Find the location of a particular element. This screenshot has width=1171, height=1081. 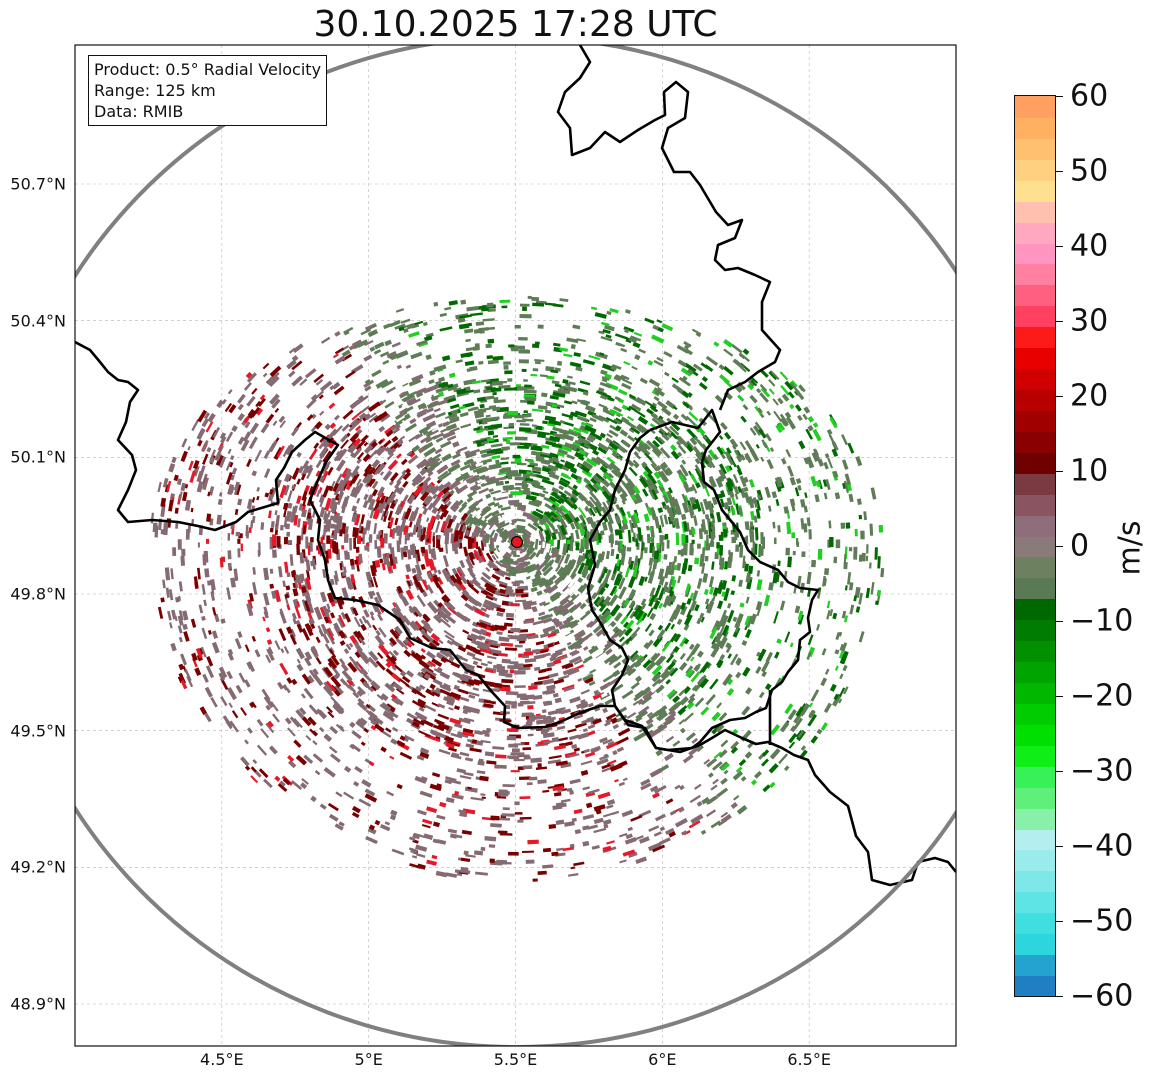

colorbar-tick-label: 0 is located at coordinates (1080, 546).